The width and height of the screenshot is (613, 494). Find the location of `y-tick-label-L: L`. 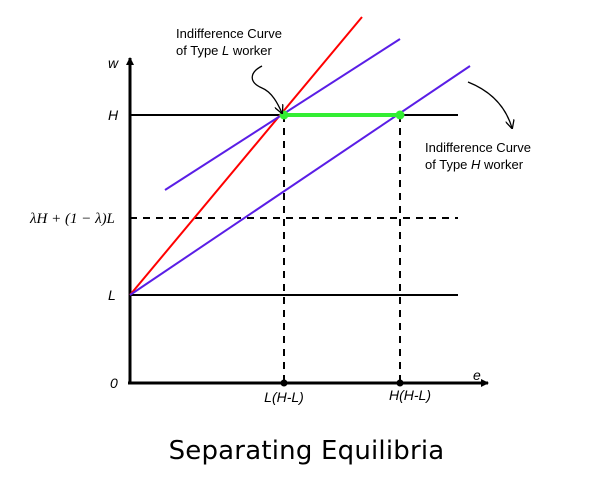

y-tick-label-L: L is located at coordinates (112, 295).